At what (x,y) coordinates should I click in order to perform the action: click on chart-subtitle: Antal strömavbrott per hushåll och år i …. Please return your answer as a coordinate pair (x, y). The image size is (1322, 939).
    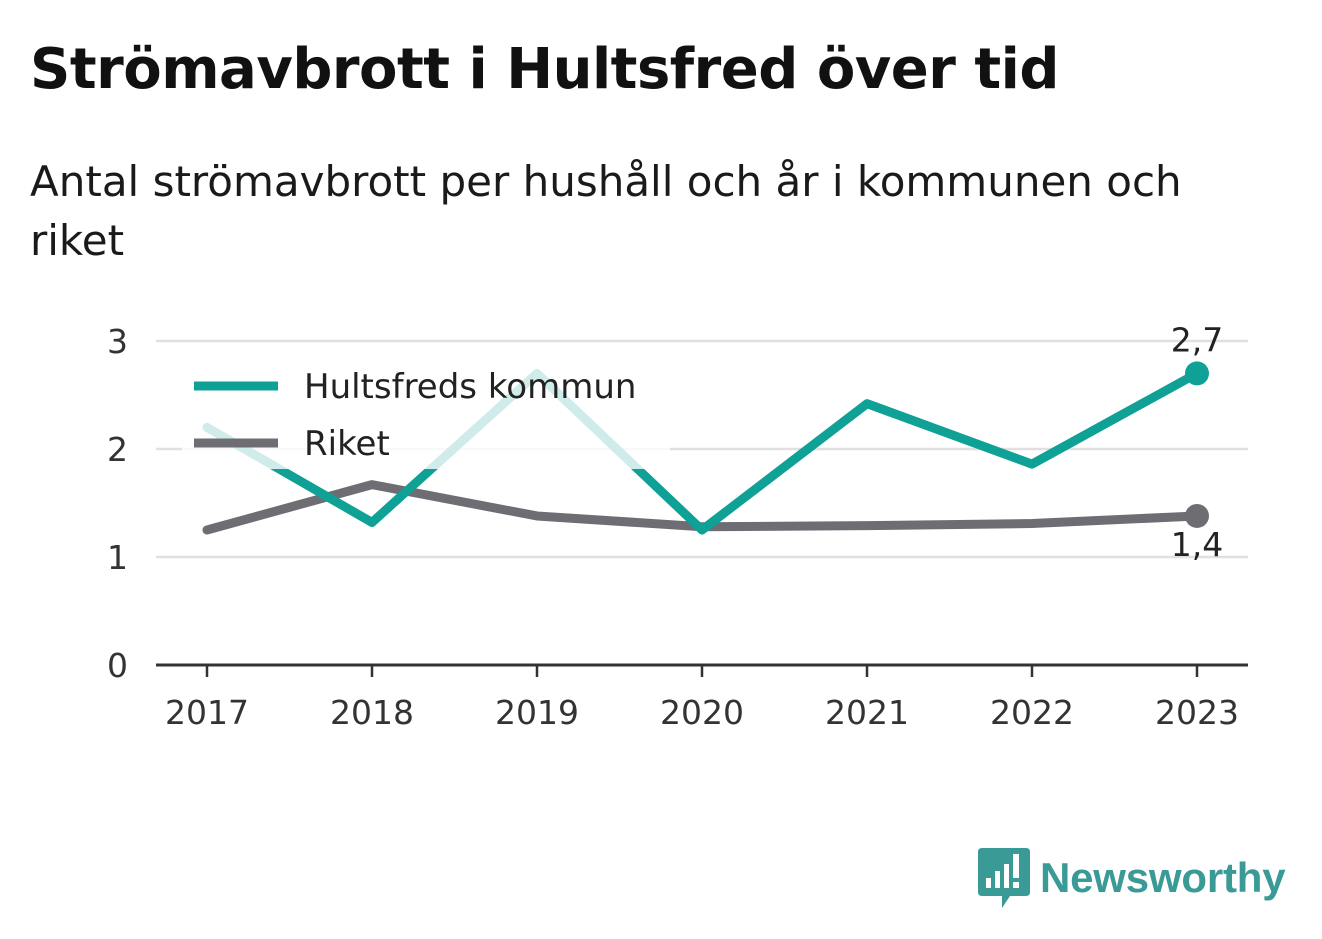
    Looking at the image, I should click on (606, 211).